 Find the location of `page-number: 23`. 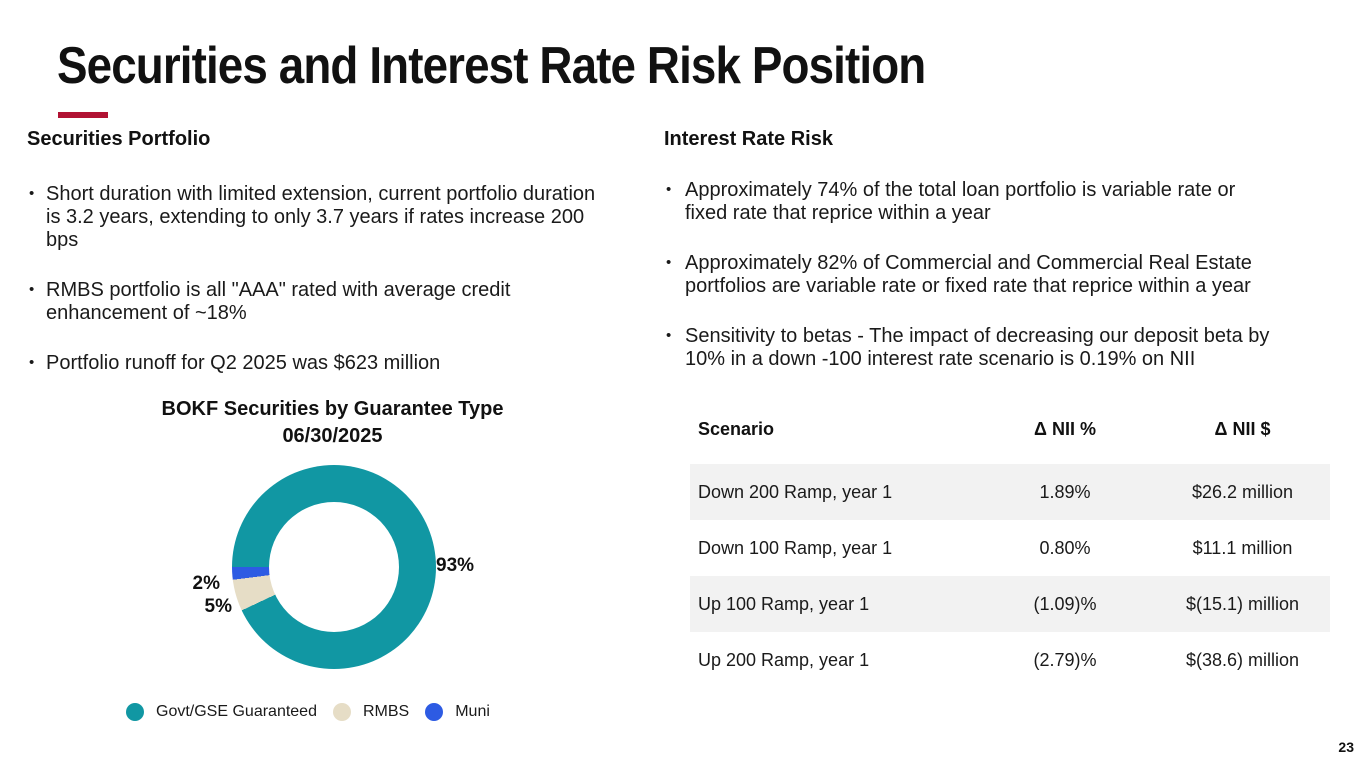

page-number: 23 is located at coordinates (1346, 747).